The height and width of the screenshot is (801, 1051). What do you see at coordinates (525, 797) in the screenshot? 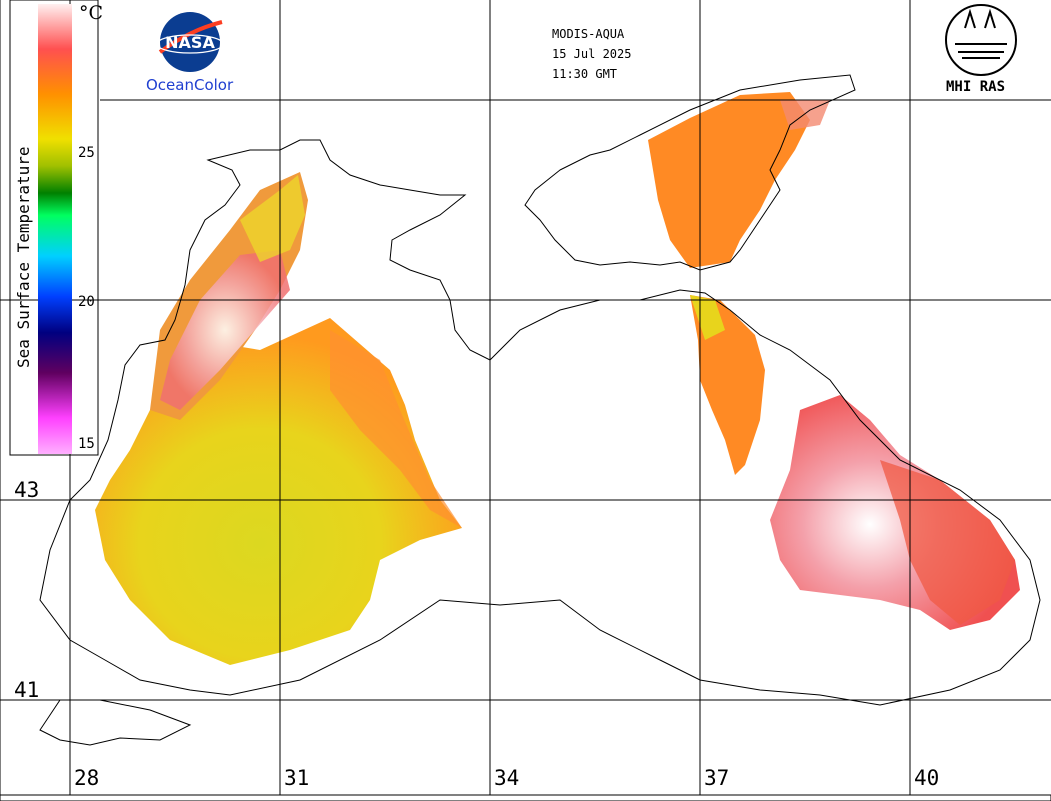
I see `bottom-scale-bar` at bounding box center [525, 797].